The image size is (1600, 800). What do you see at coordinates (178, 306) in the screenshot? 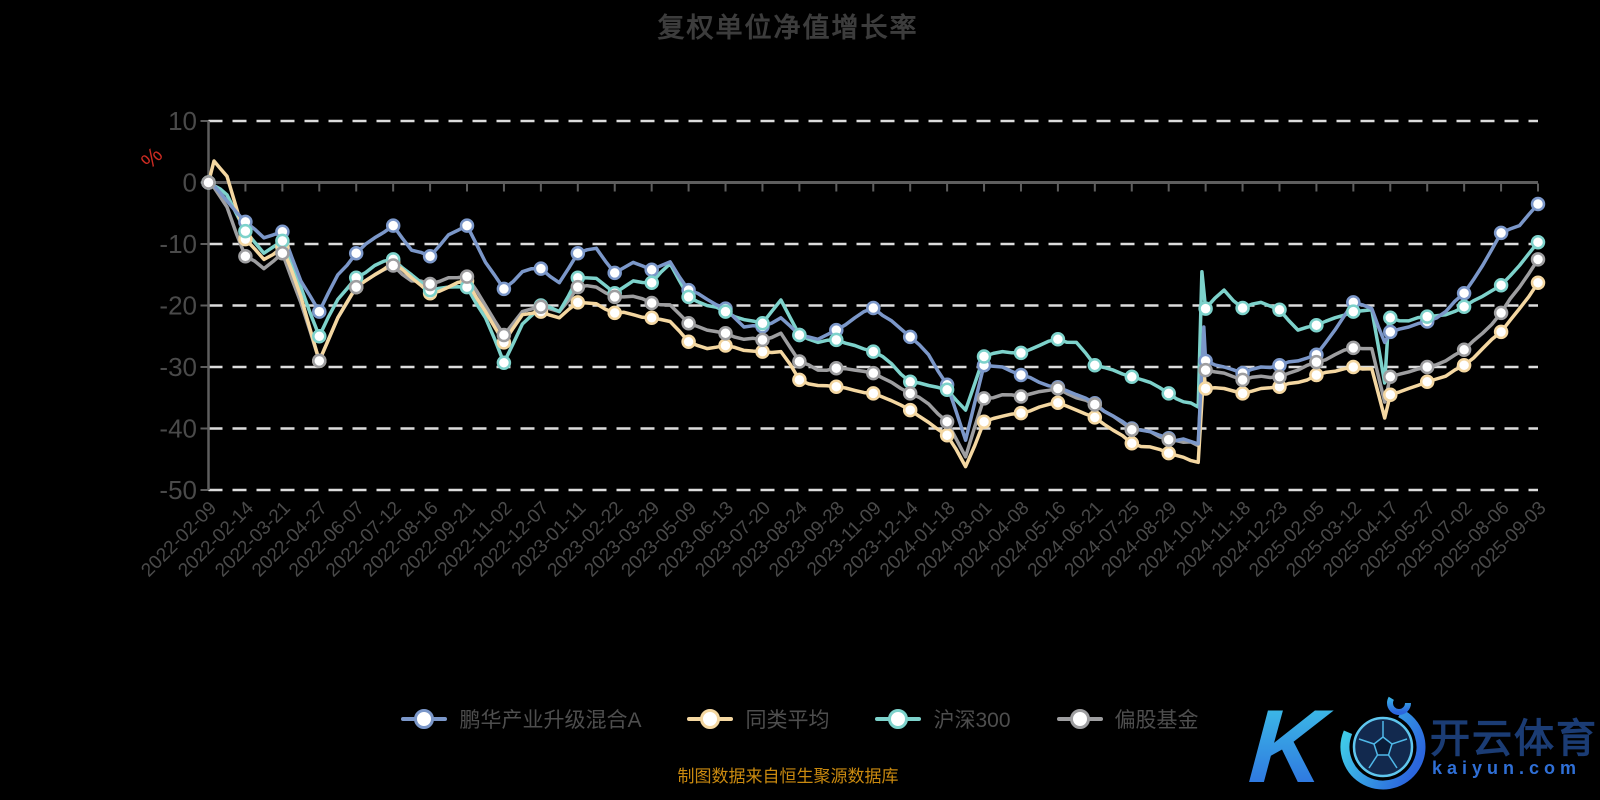
I see `y-axis-label: -20` at bounding box center [178, 306].